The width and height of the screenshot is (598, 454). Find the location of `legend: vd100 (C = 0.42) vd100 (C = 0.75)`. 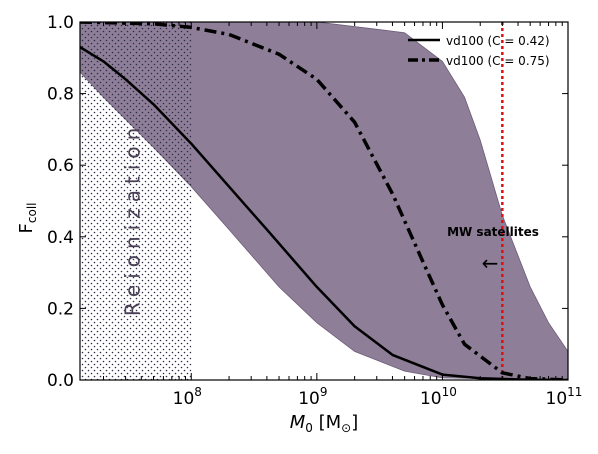

legend: vd100 (C = 0.42) vd100 (C = 0.75) is located at coordinates (479, 51).